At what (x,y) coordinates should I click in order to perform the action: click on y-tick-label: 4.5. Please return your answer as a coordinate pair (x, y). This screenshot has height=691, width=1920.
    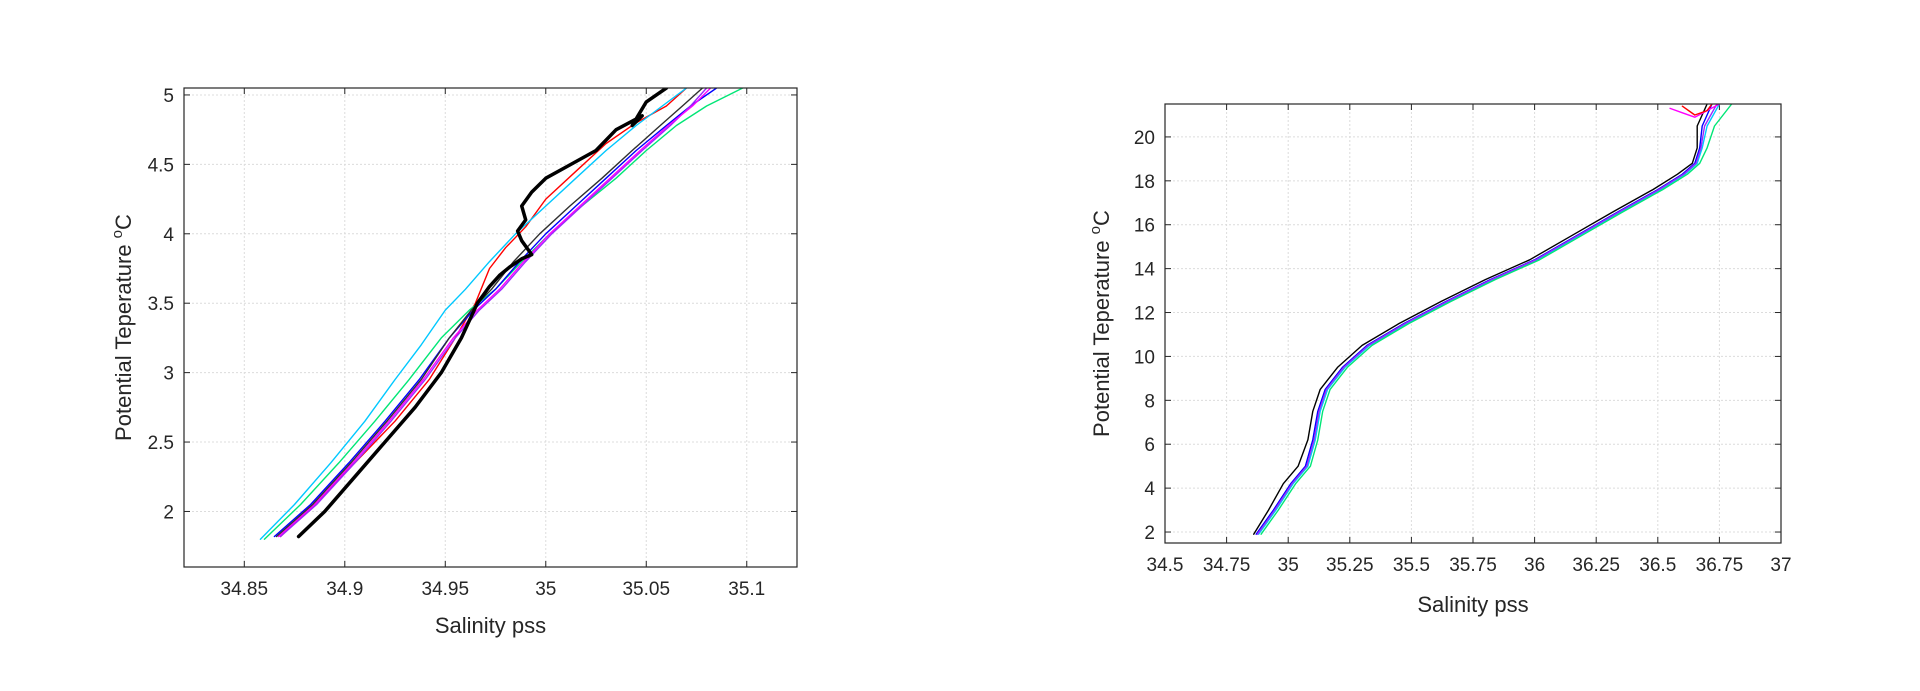
    Looking at the image, I should click on (161, 165).